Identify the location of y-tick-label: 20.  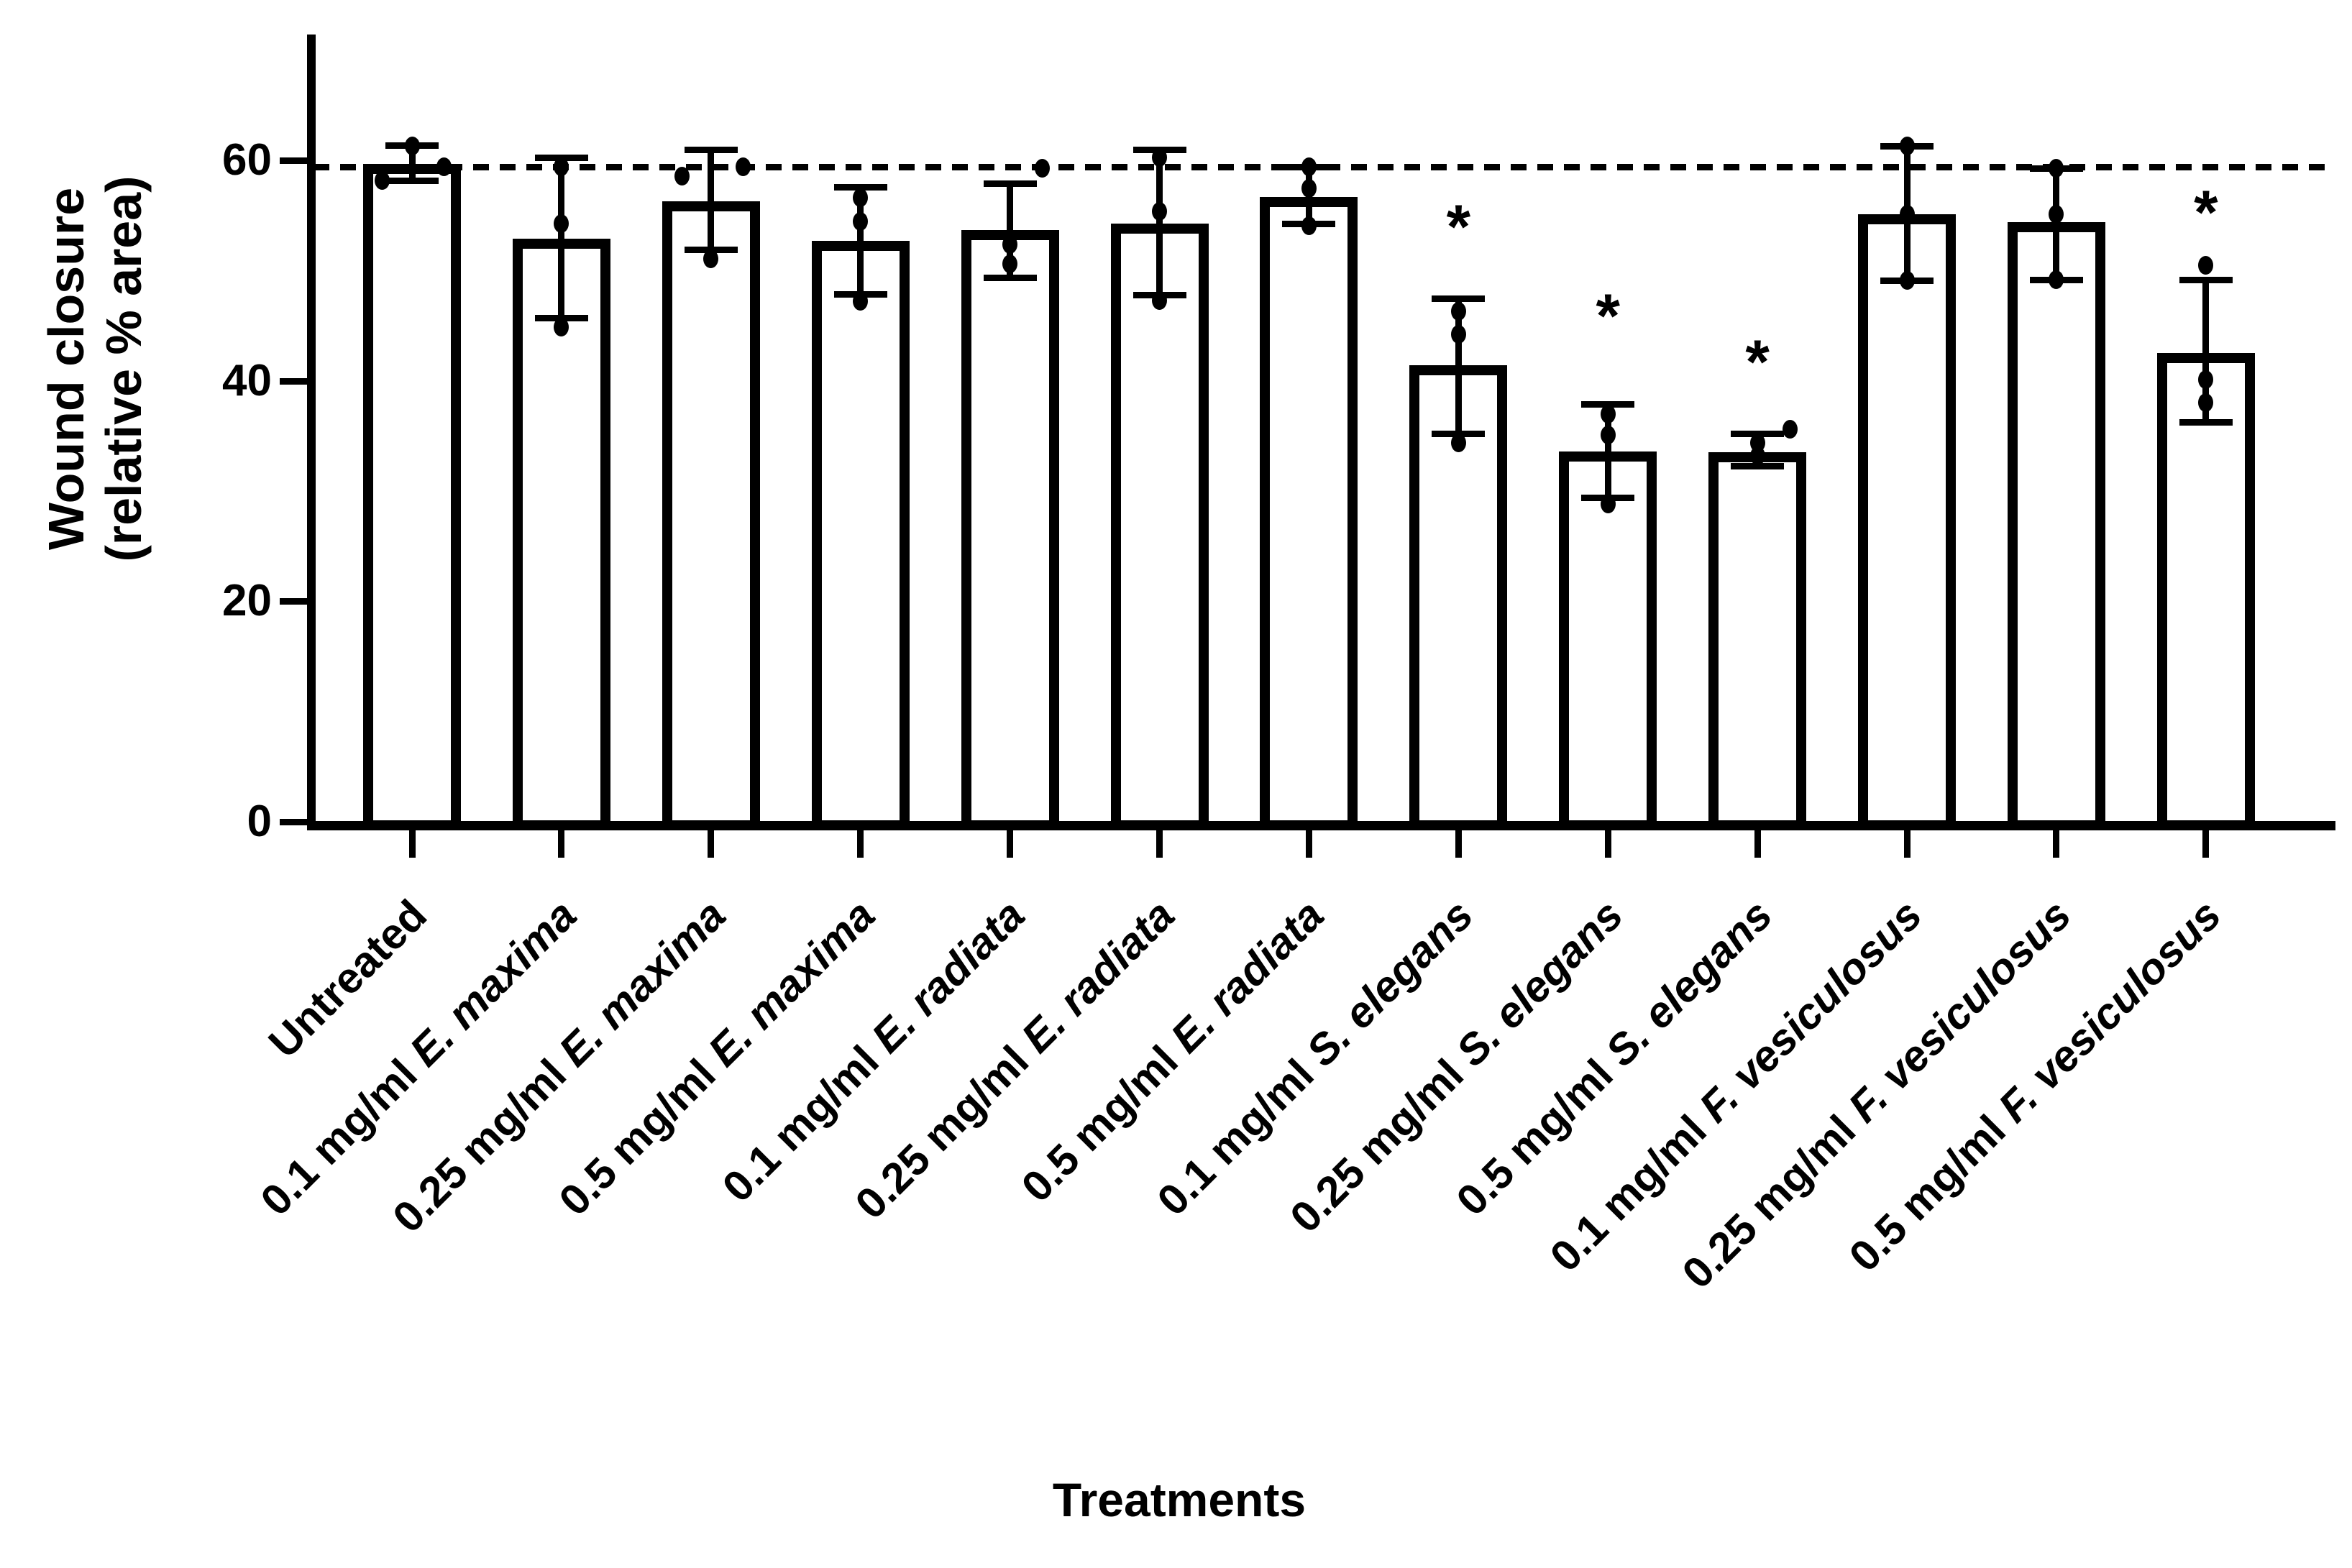
(247, 601).